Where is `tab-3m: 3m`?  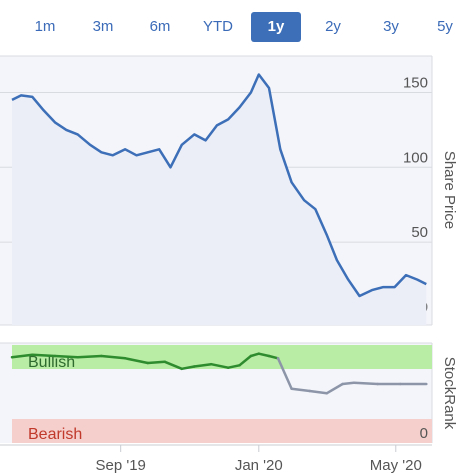 tab-3m: 3m is located at coordinates (103, 26).